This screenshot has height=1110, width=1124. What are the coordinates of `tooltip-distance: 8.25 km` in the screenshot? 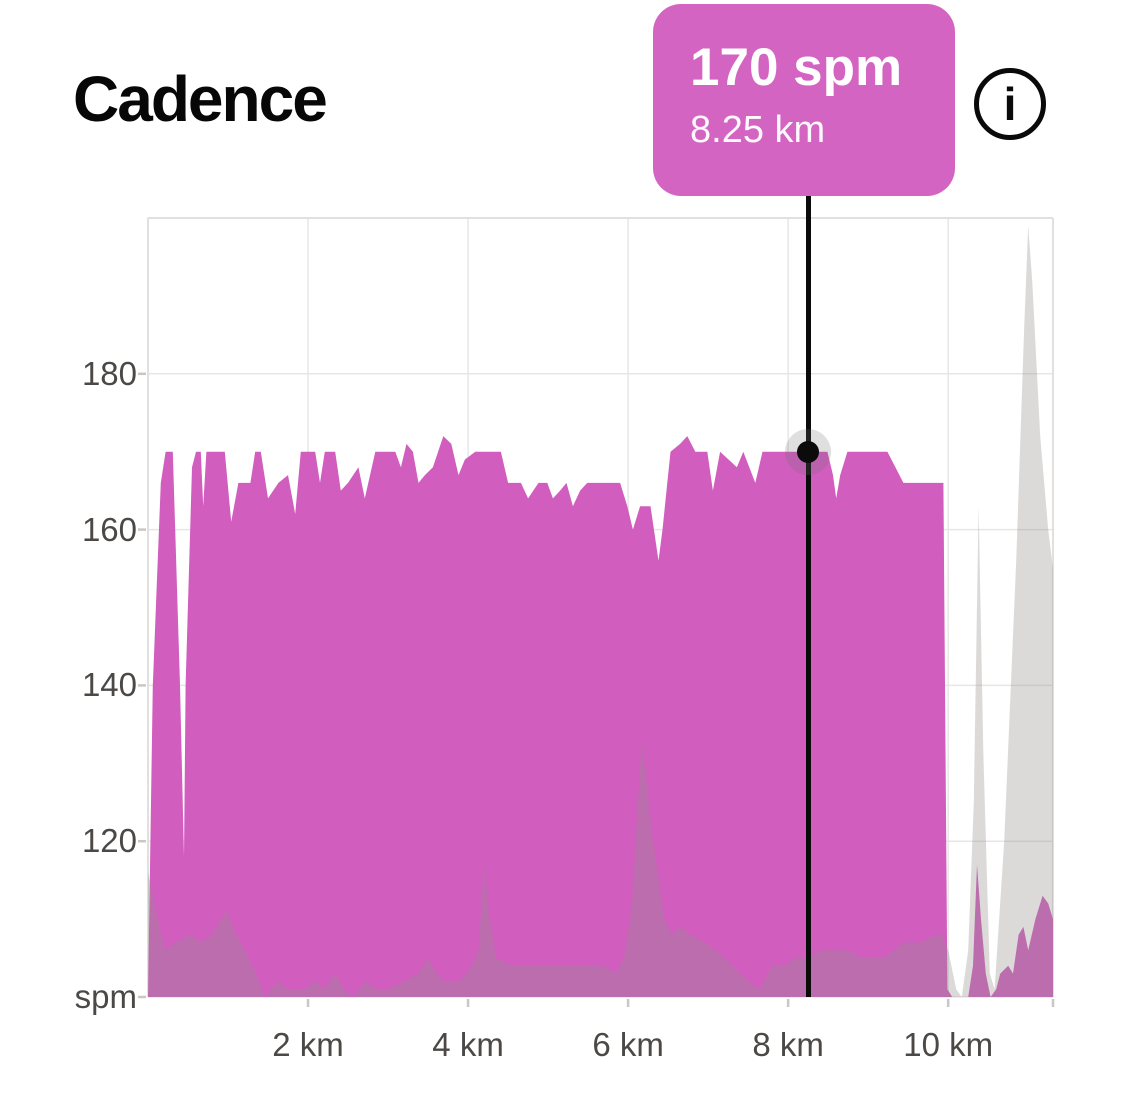 It's located at (758, 130).